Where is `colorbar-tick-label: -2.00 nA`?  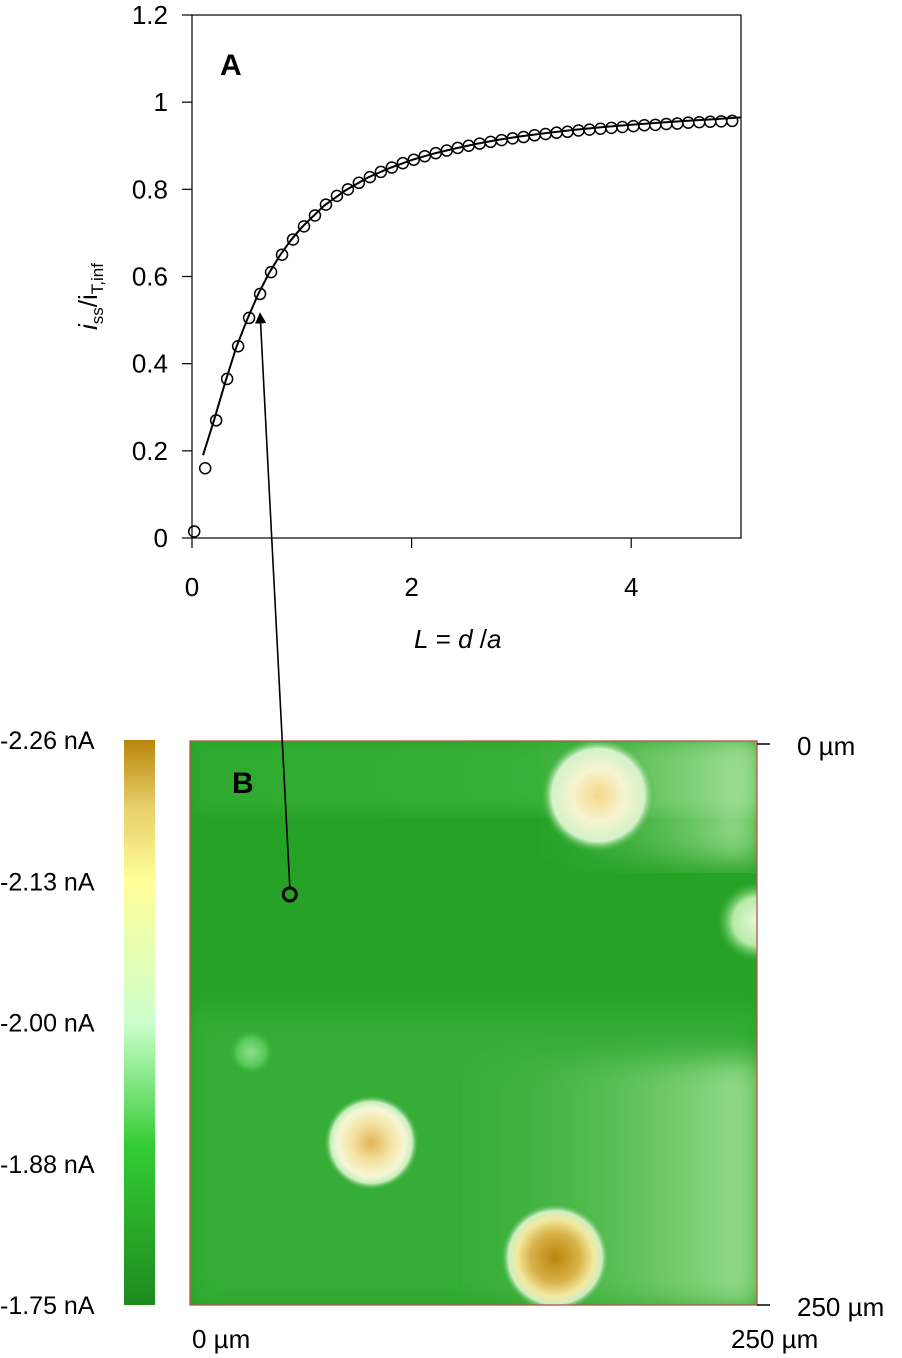
colorbar-tick-label: -2.00 nA is located at coordinates (47, 1024).